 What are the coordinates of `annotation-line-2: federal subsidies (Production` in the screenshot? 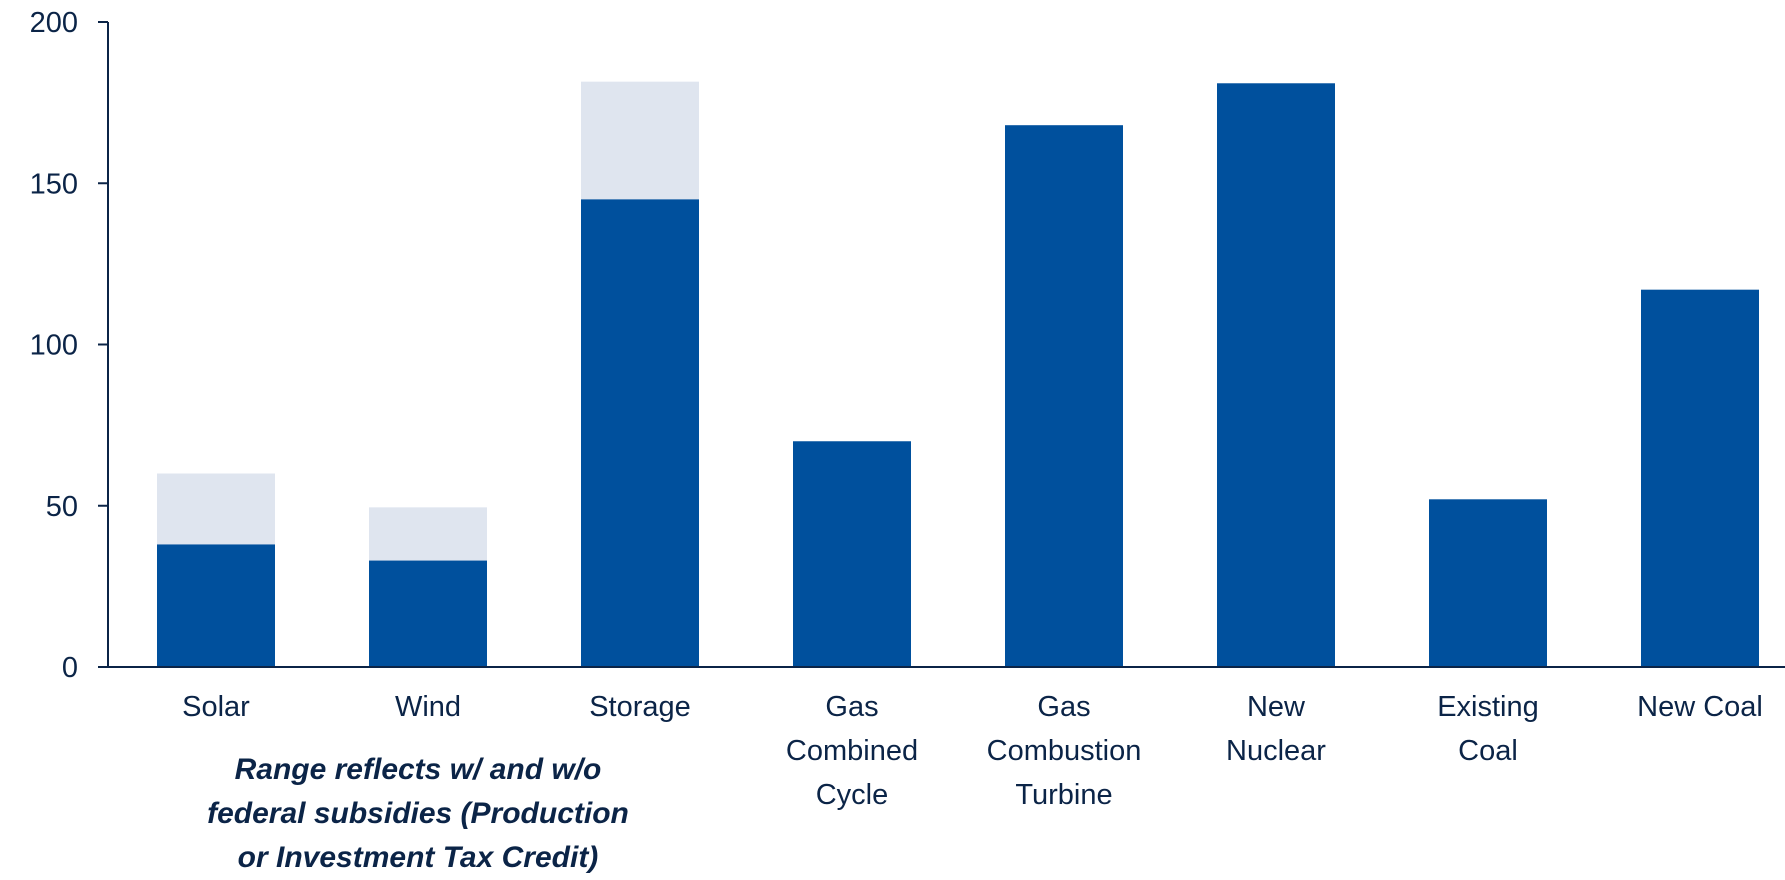 It's located at (418, 813).